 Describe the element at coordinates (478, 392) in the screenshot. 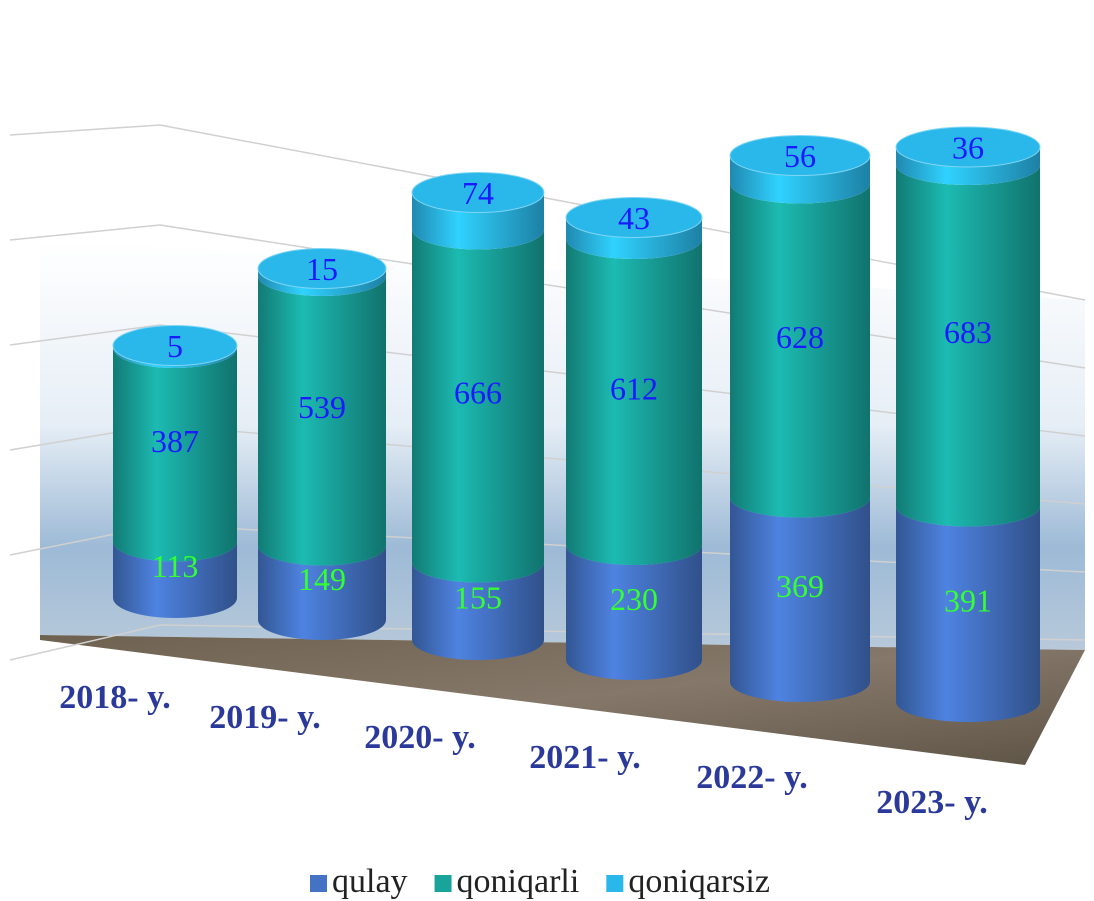

I see `data-label: 666` at that location.